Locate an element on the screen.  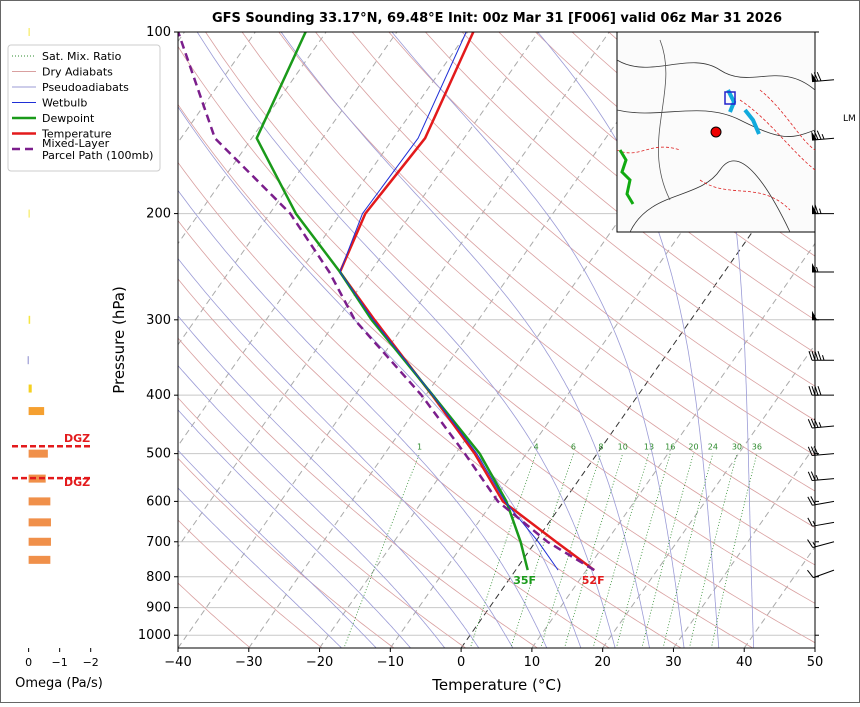
mixing-ratio-label: 16 is located at coordinates (670, 447).